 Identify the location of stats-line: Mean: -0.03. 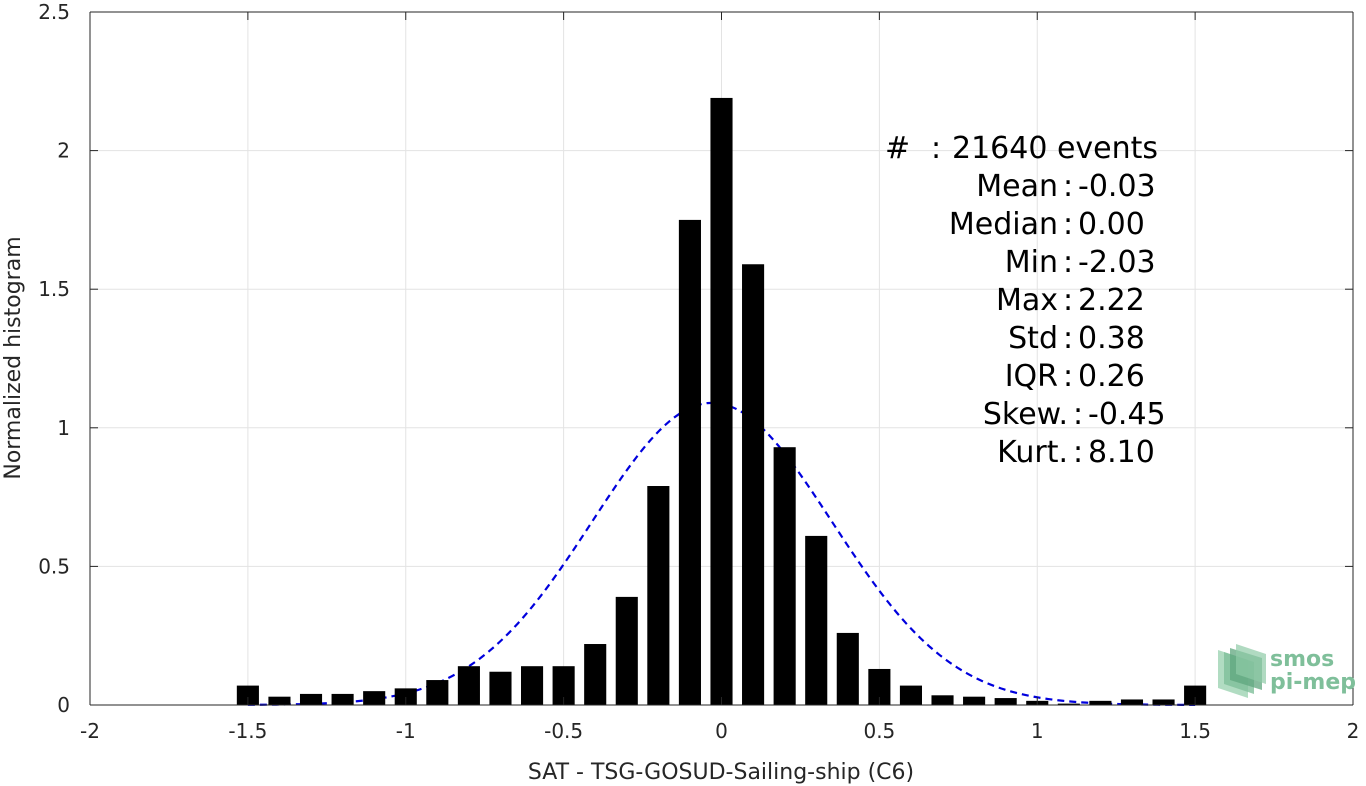
(1065, 186).